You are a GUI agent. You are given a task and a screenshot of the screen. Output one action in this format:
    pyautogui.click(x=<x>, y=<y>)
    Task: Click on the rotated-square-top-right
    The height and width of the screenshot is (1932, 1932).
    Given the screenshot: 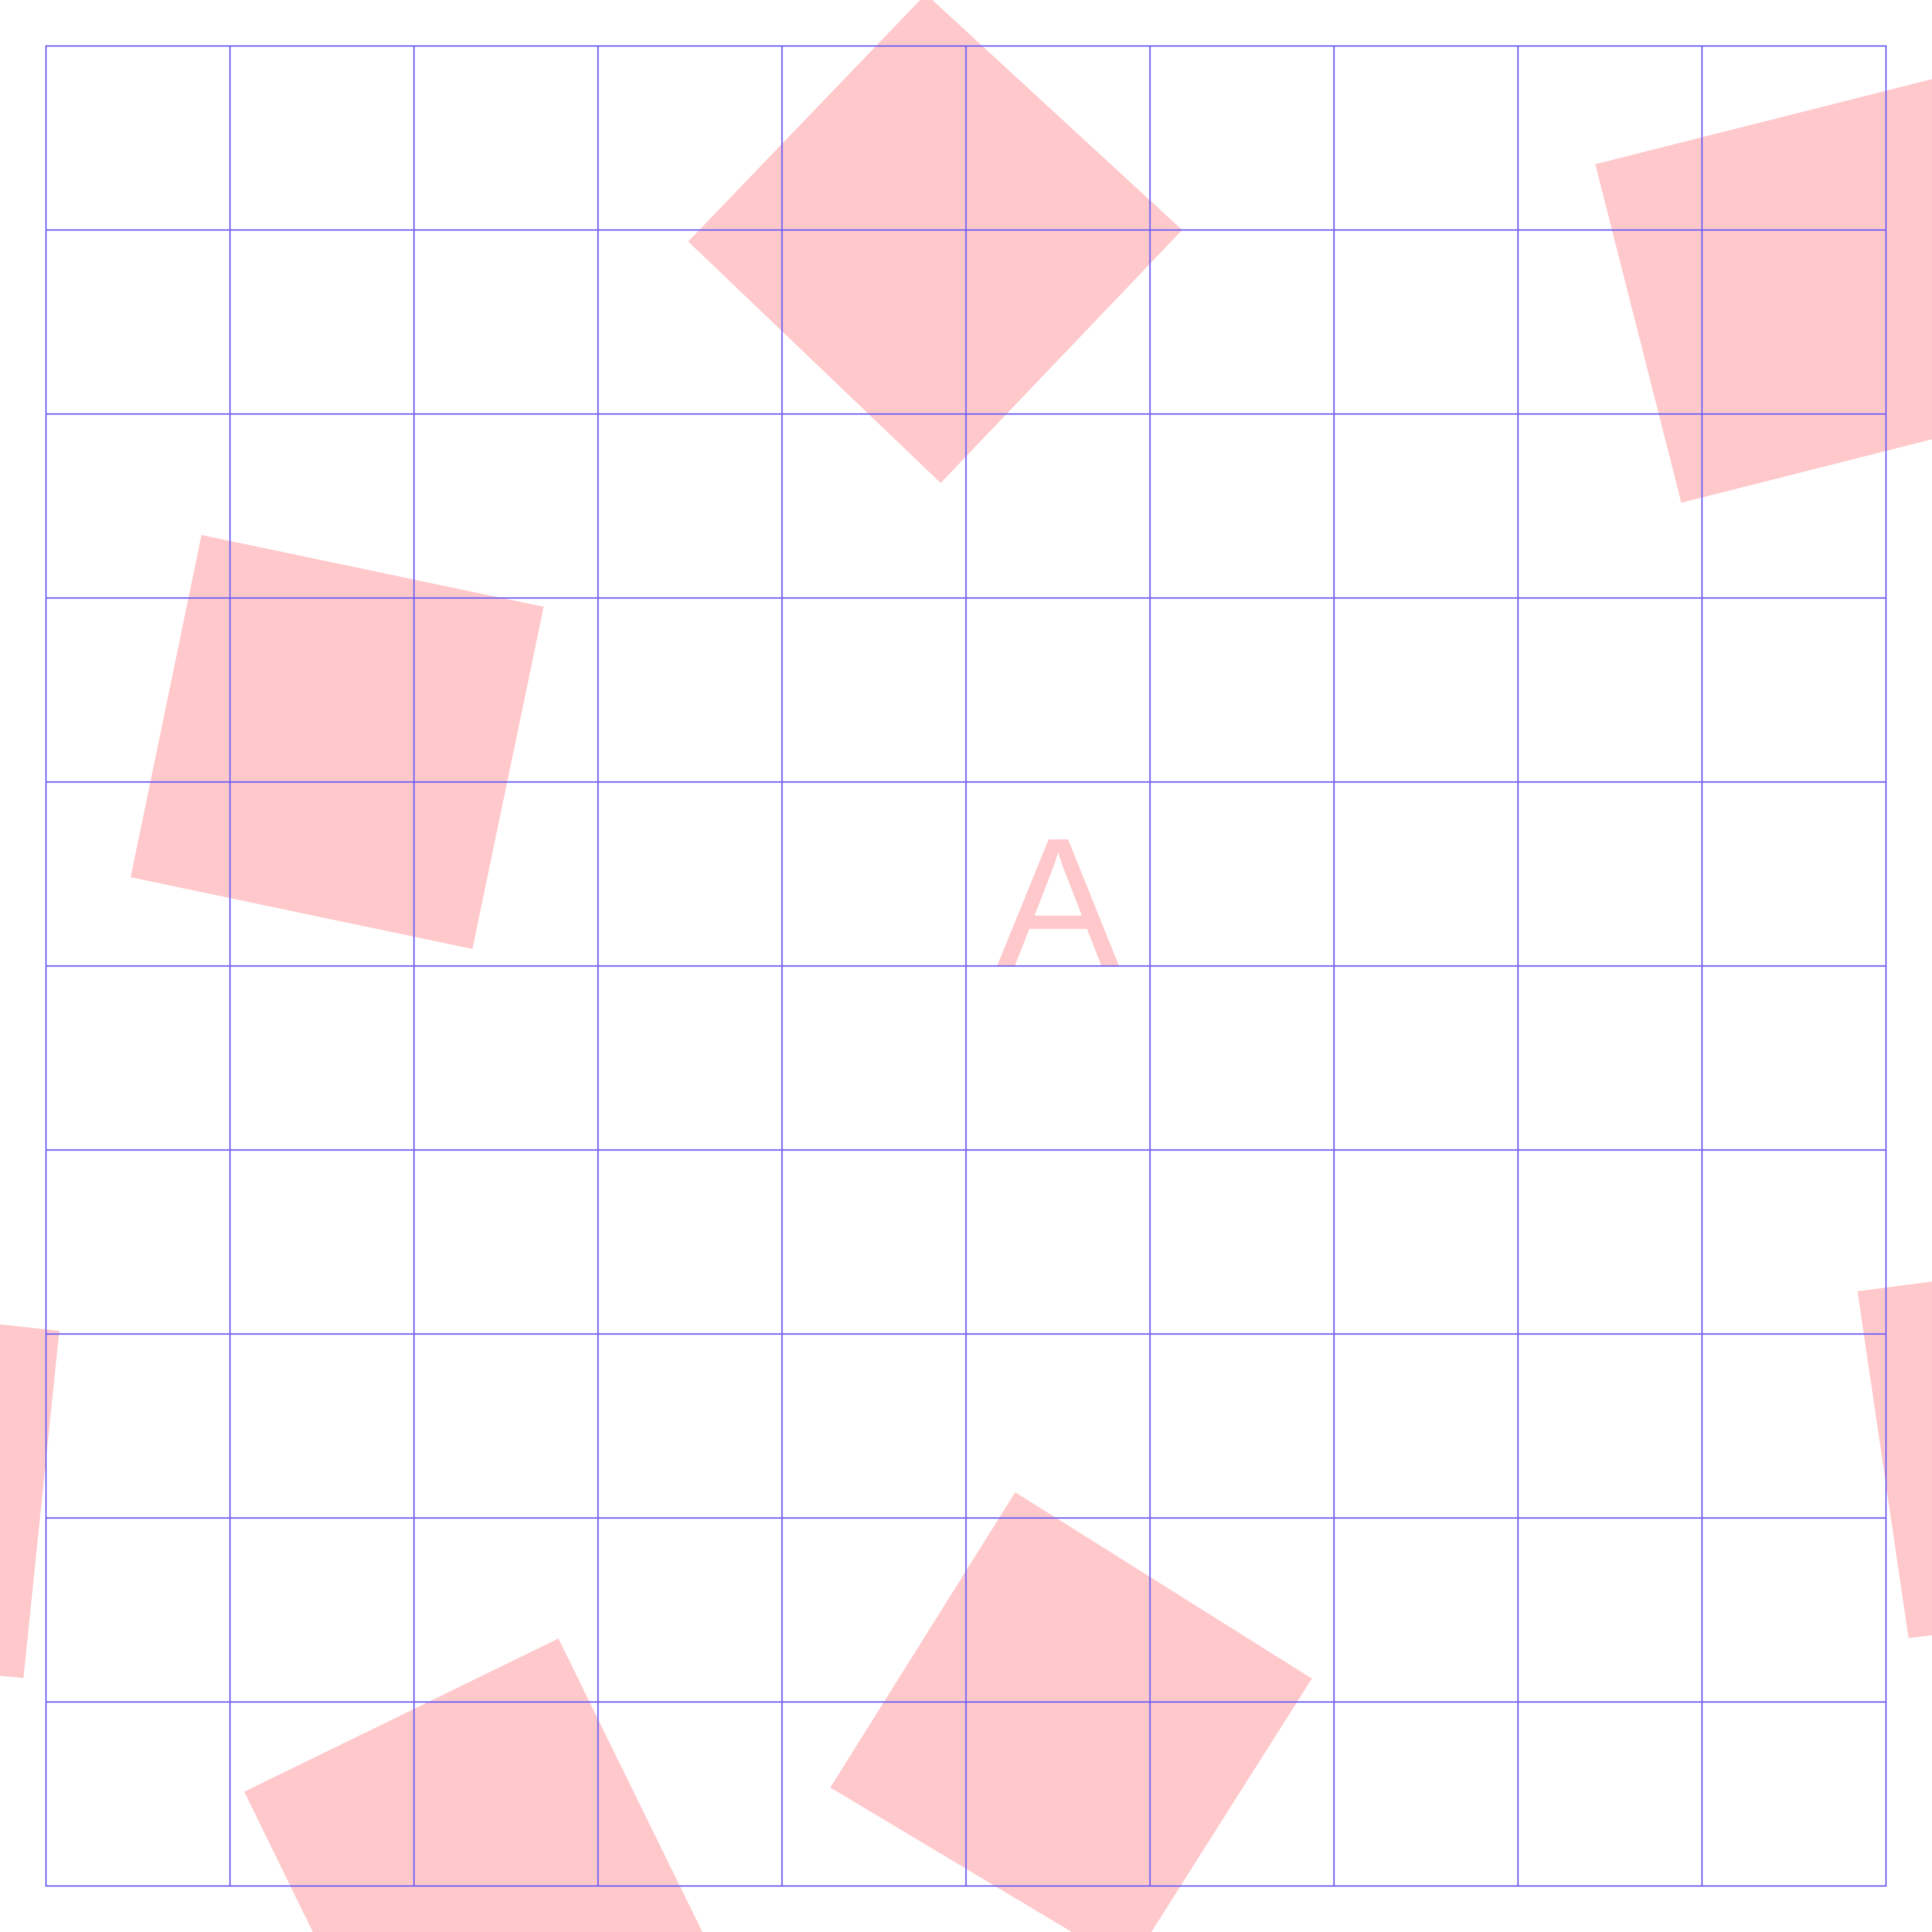 What is the action you would take?
    pyautogui.click(x=1763, y=291)
    